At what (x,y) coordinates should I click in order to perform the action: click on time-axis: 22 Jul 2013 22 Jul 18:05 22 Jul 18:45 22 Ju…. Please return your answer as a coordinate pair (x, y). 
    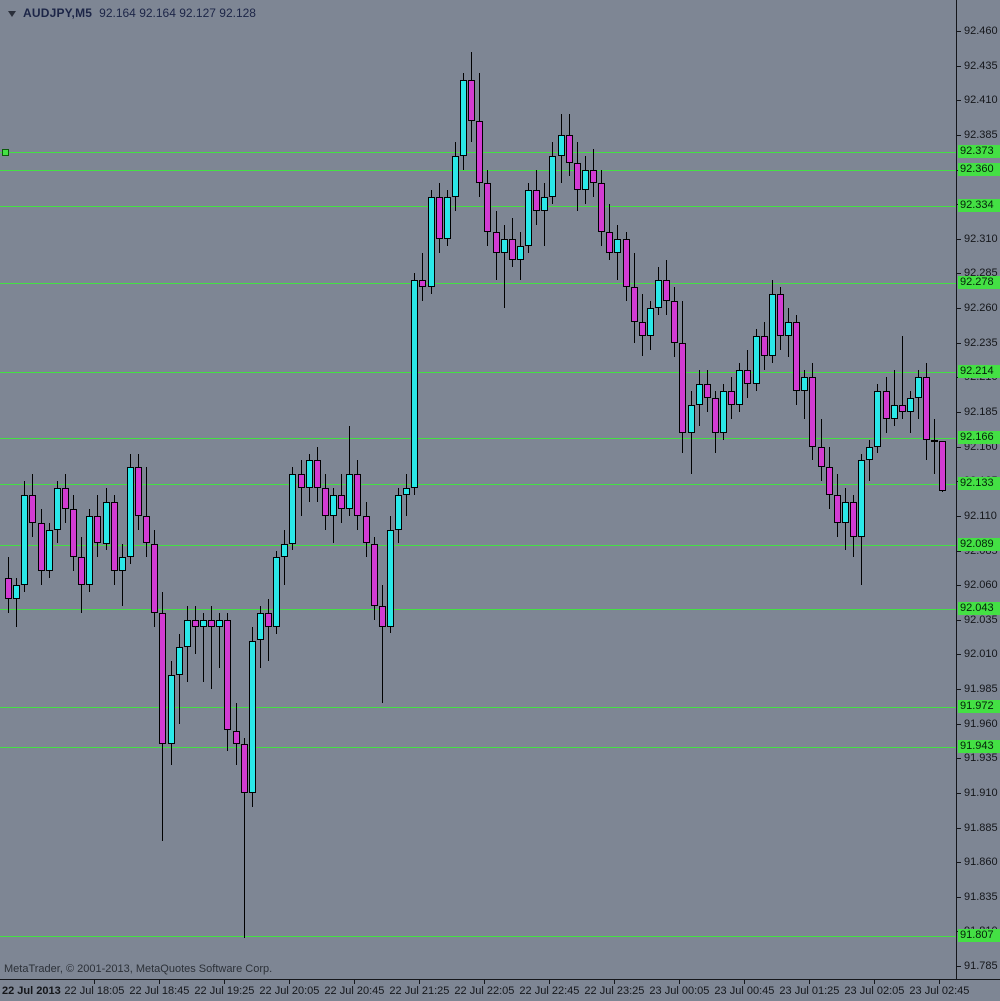
    Looking at the image, I should click on (500, 990).